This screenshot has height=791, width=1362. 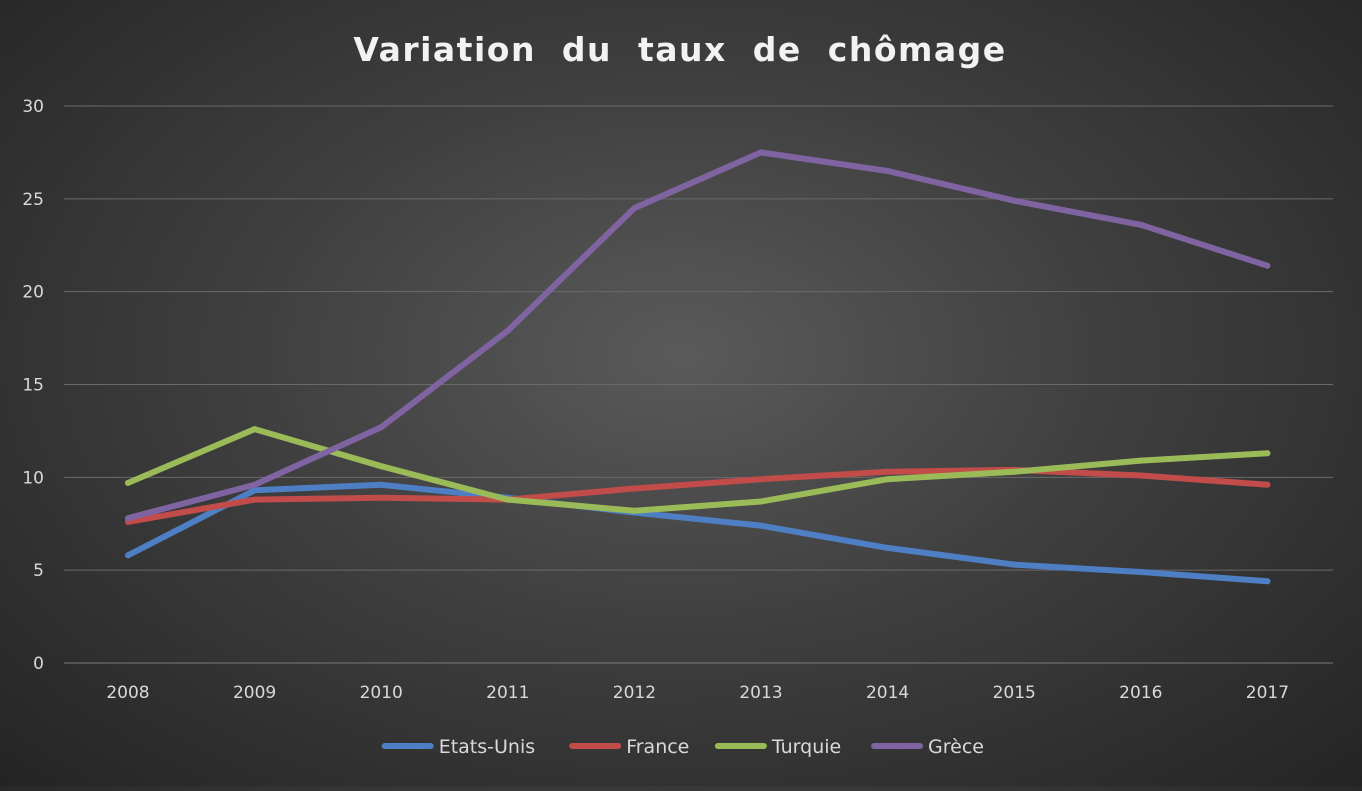 What do you see at coordinates (381, 693) in the screenshot?
I see `x-tick-label: 2010` at bounding box center [381, 693].